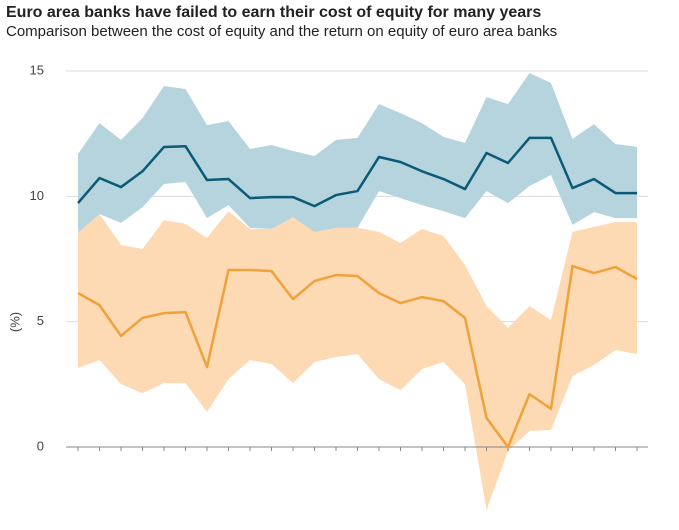 This screenshot has width=679, height=530. I want to click on y-tick-label: 15, so click(37, 69).